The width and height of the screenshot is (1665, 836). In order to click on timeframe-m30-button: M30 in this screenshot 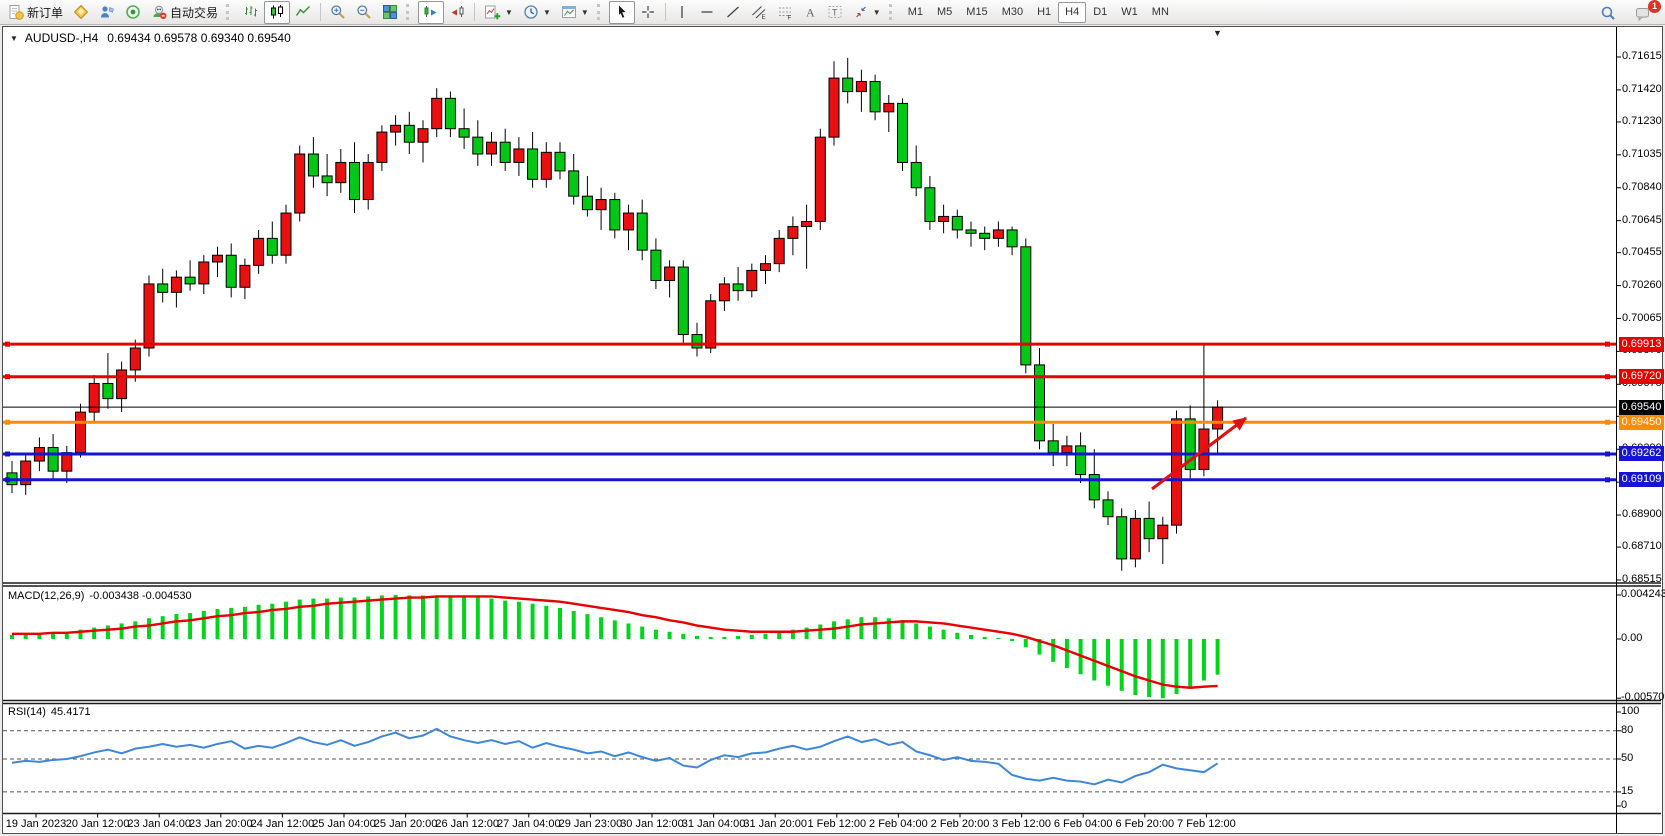, I will do `click(1012, 12)`.